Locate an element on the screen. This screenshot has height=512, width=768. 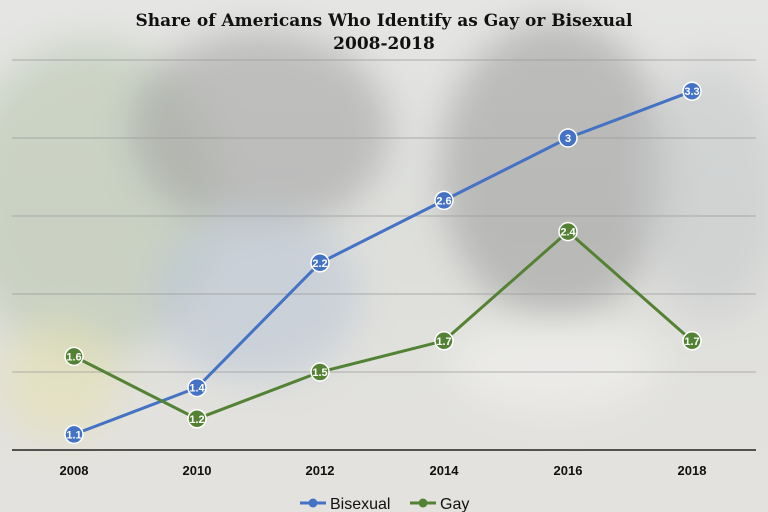
point-bisexual-2016 is located at coordinates (568, 138).